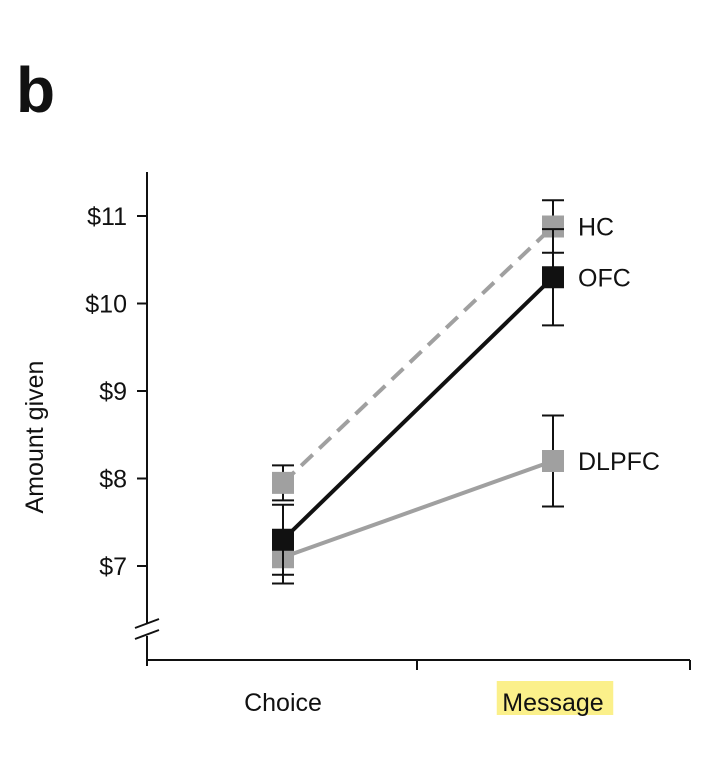 Image resolution: width=706 pixels, height=784 pixels. Describe the element at coordinates (418, 509) in the screenshot. I see `series-line-dlpfc` at that location.